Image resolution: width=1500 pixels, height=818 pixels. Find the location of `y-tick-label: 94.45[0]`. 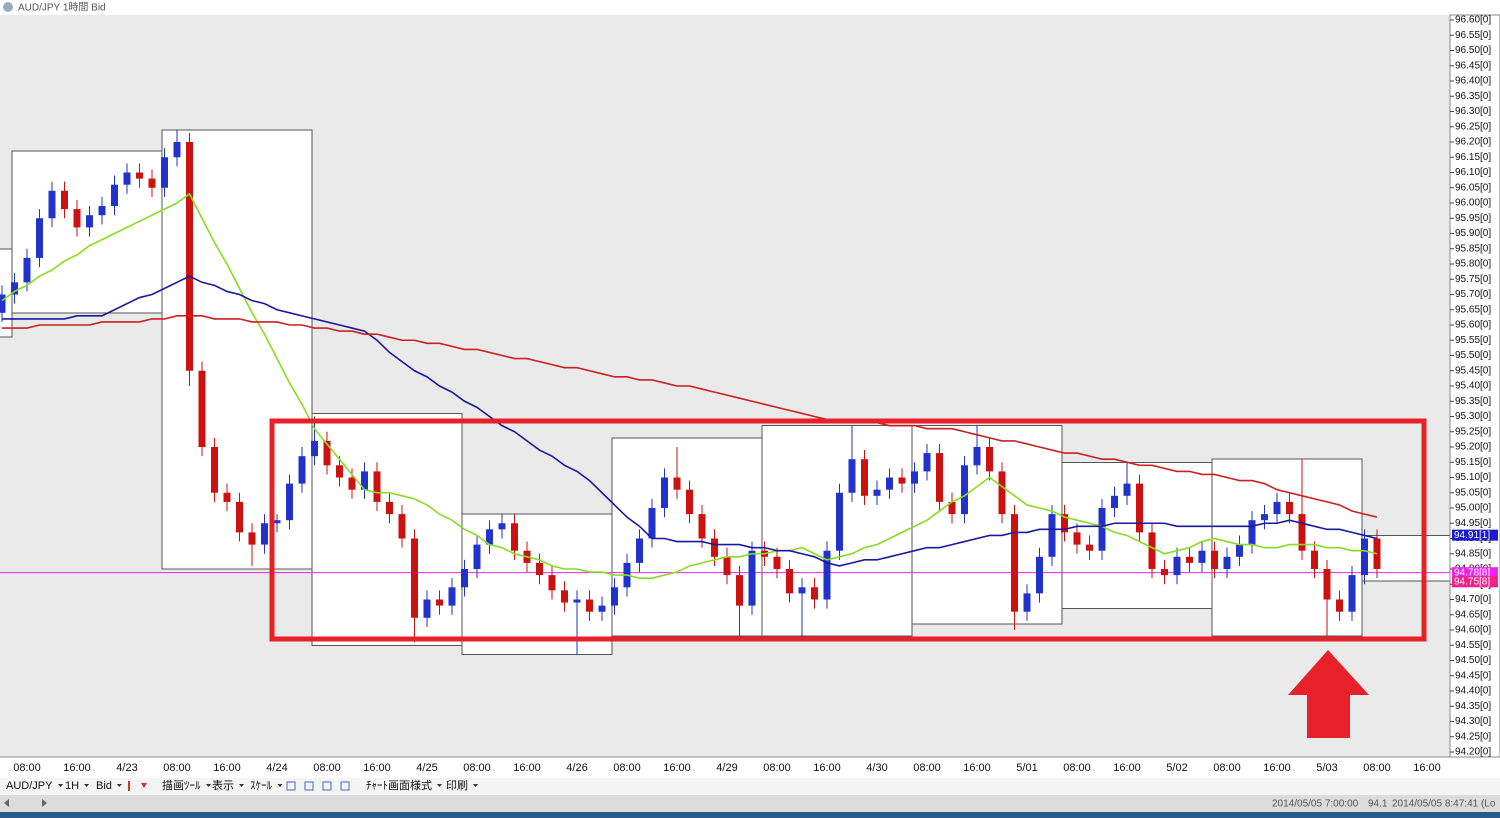

y-tick-label: 94.45[0] is located at coordinates (1473, 675).